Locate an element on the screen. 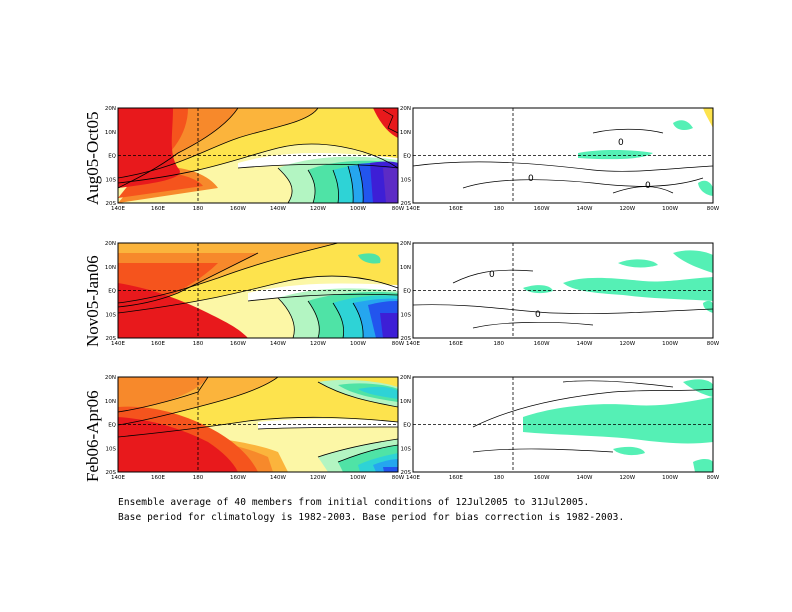  row-label-aug05-oct05: Aug05-Oct05 is located at coordinates (92, 158).